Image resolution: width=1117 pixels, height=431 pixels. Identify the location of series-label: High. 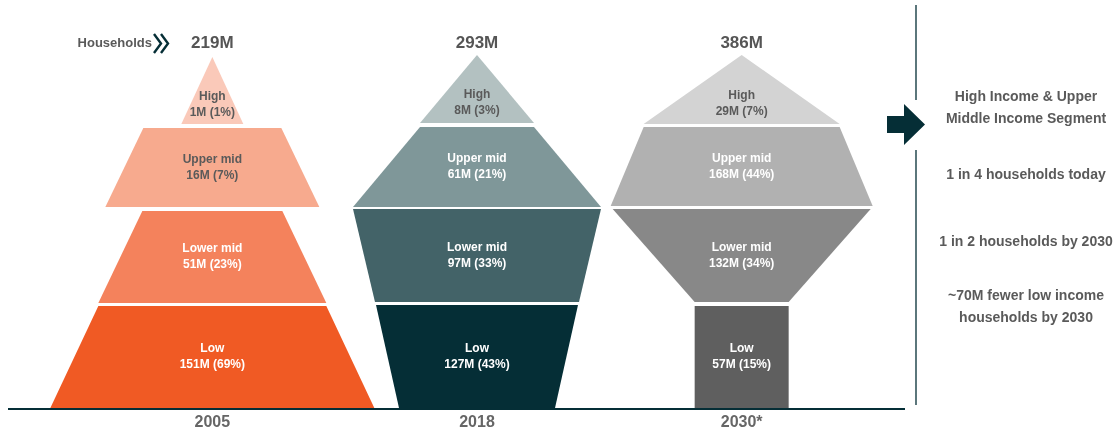
(212, 95).